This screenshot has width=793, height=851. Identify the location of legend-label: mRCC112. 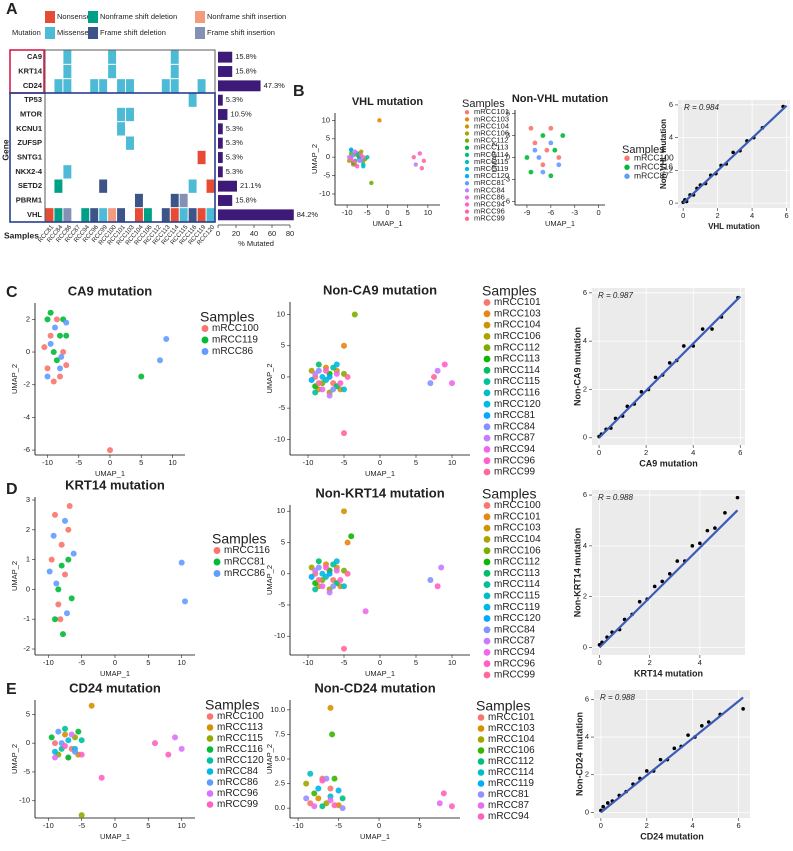
(511, 761).